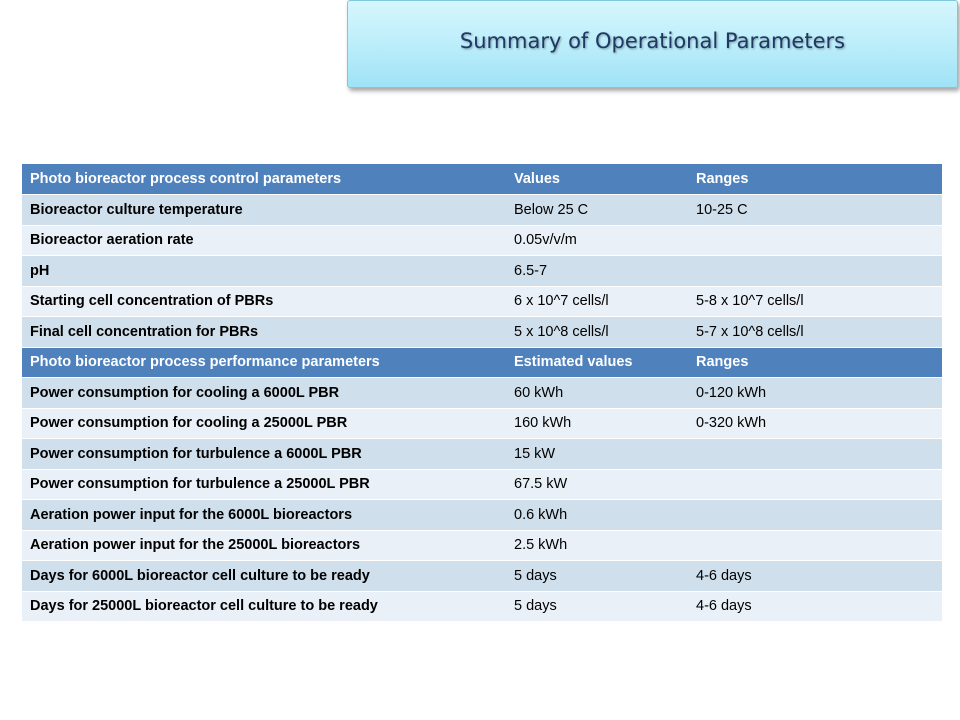 Image resolution: width=960 pixels, height=720 pixels. I want to click on range-cell: 5-8 x 10^7 cells/l, so click(815, 301).